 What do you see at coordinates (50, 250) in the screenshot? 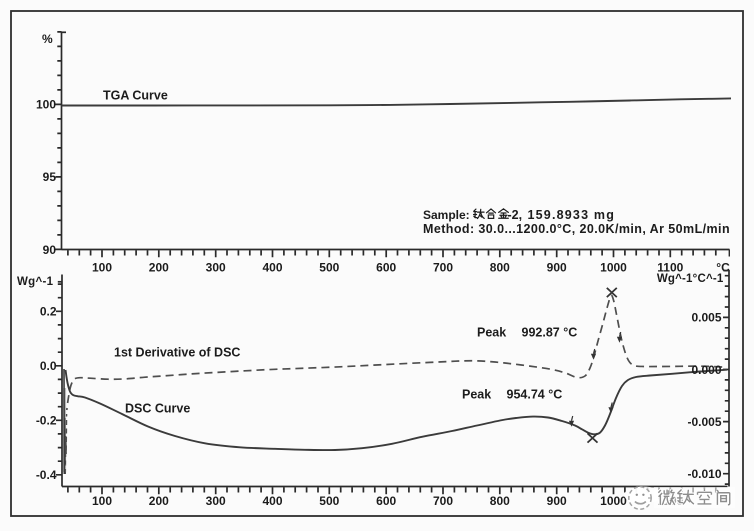
I see `svg-text: 90` at bounding box center [50, 250].